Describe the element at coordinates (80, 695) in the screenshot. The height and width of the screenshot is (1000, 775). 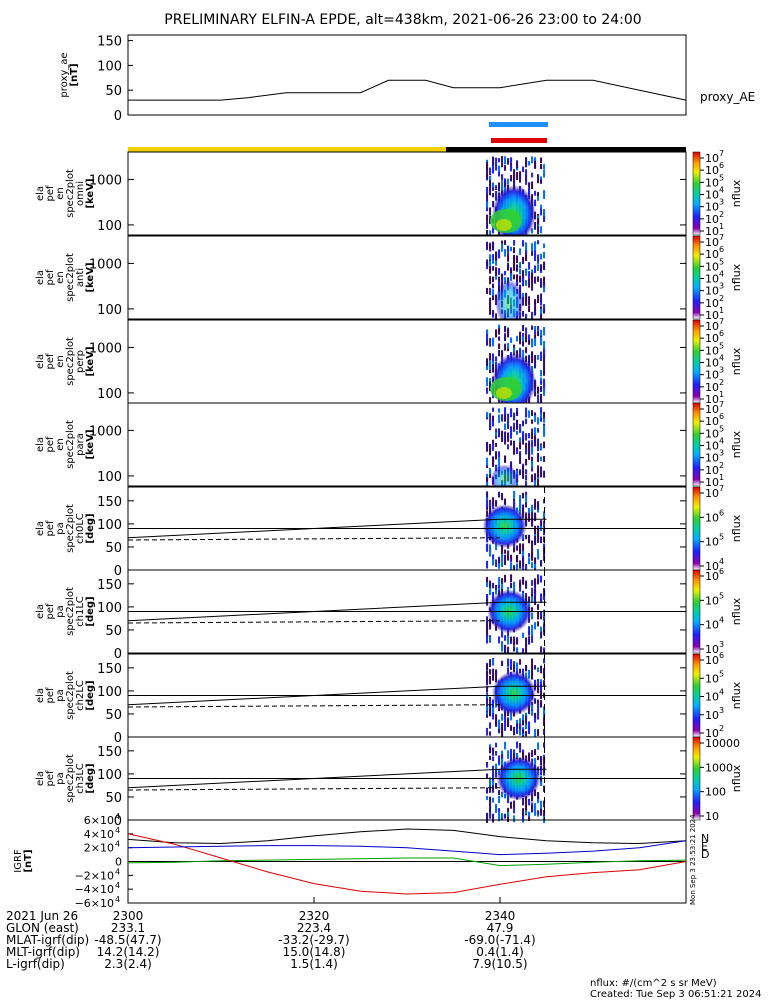
I see `ch2LC-ylabel-4: ch2LC` at that location.